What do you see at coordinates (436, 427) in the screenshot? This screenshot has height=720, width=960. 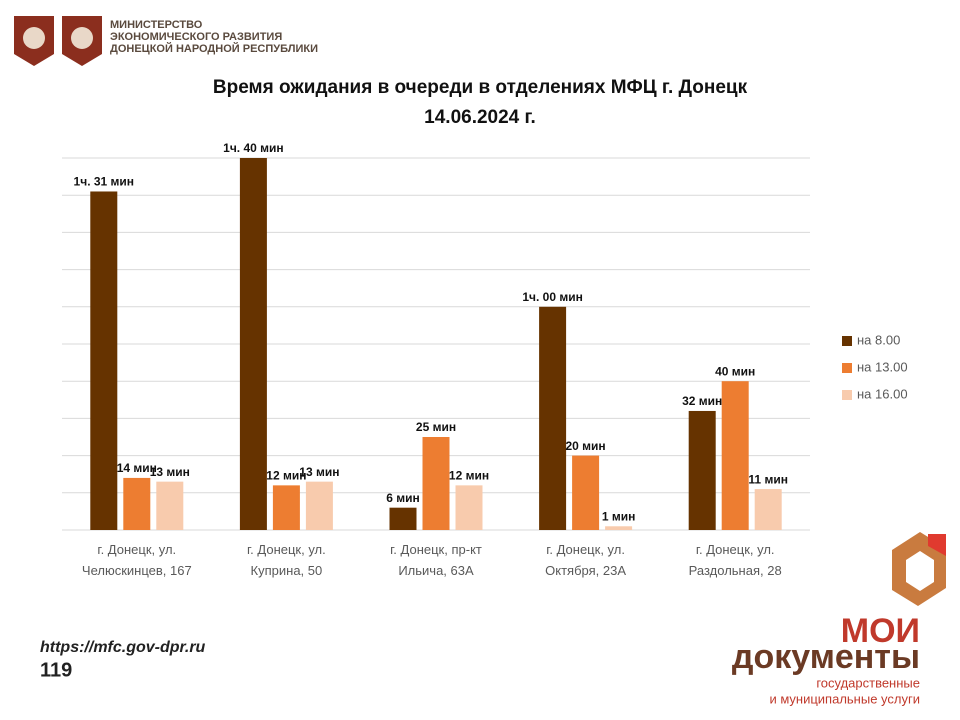 I see `value-label: 25 мин` at bounding box center [436, 427].